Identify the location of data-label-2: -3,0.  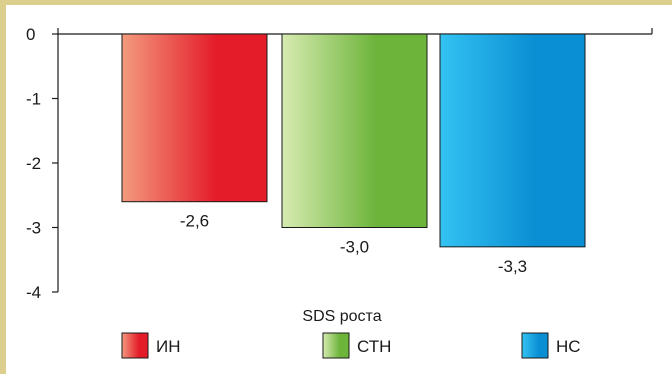
(354, 247).